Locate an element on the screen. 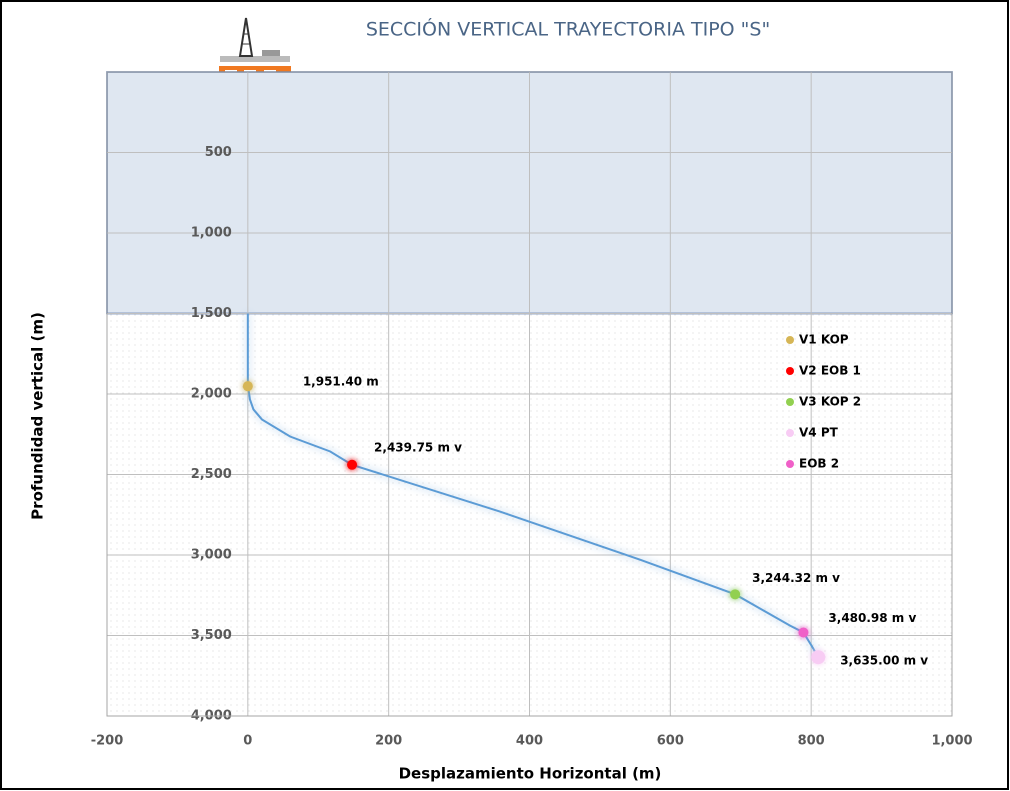 This screenshot has height=791, width=1010. y-tick-label: 3,000 is located at coordinates (211, 555).